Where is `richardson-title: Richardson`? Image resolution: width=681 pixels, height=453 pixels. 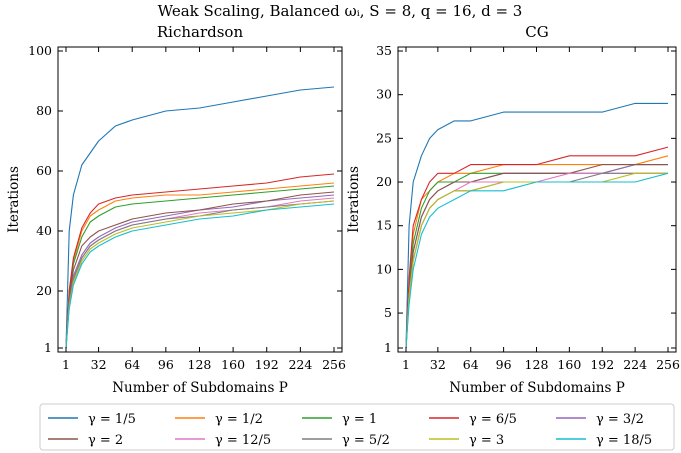
richardson-title: Richardson is located at coordinates (200, 32).